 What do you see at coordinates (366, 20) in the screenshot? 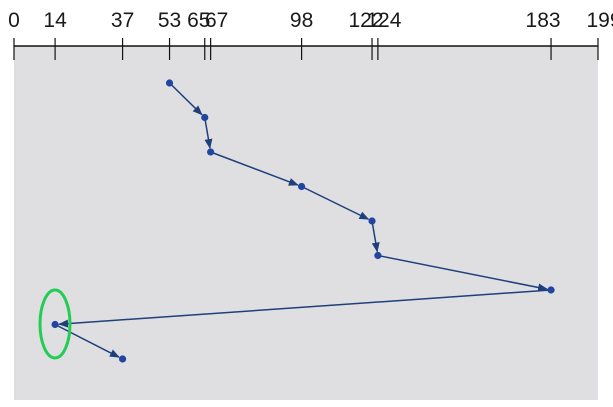
I see `scale-label: 122` at bounding box center [366, 20].